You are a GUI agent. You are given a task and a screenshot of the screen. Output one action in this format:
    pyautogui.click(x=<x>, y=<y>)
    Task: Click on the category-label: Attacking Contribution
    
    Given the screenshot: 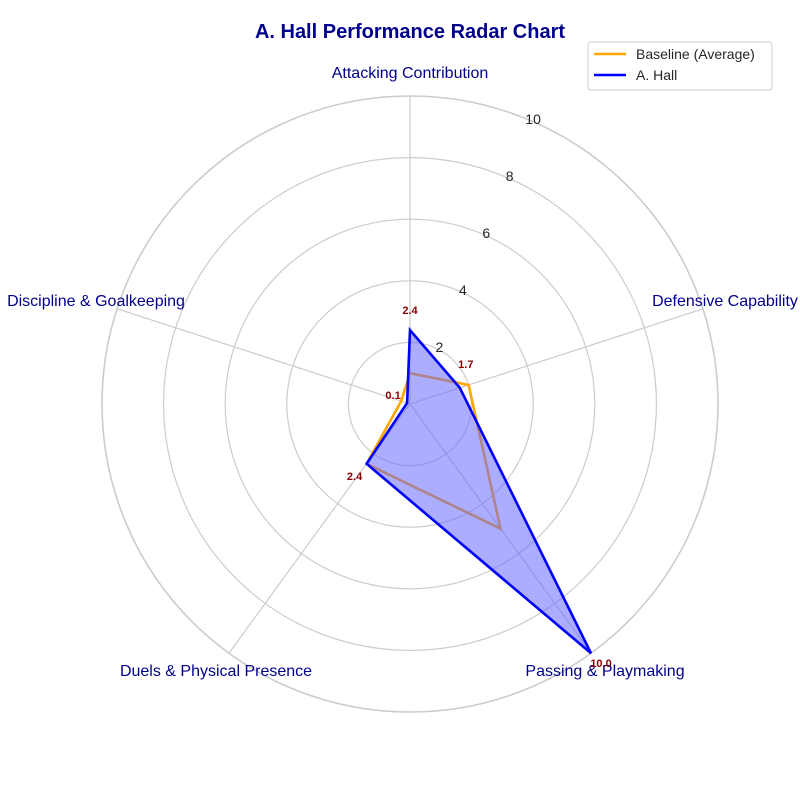 What is the action you would take?
    pyautogui.click(x=410, y=73)
    